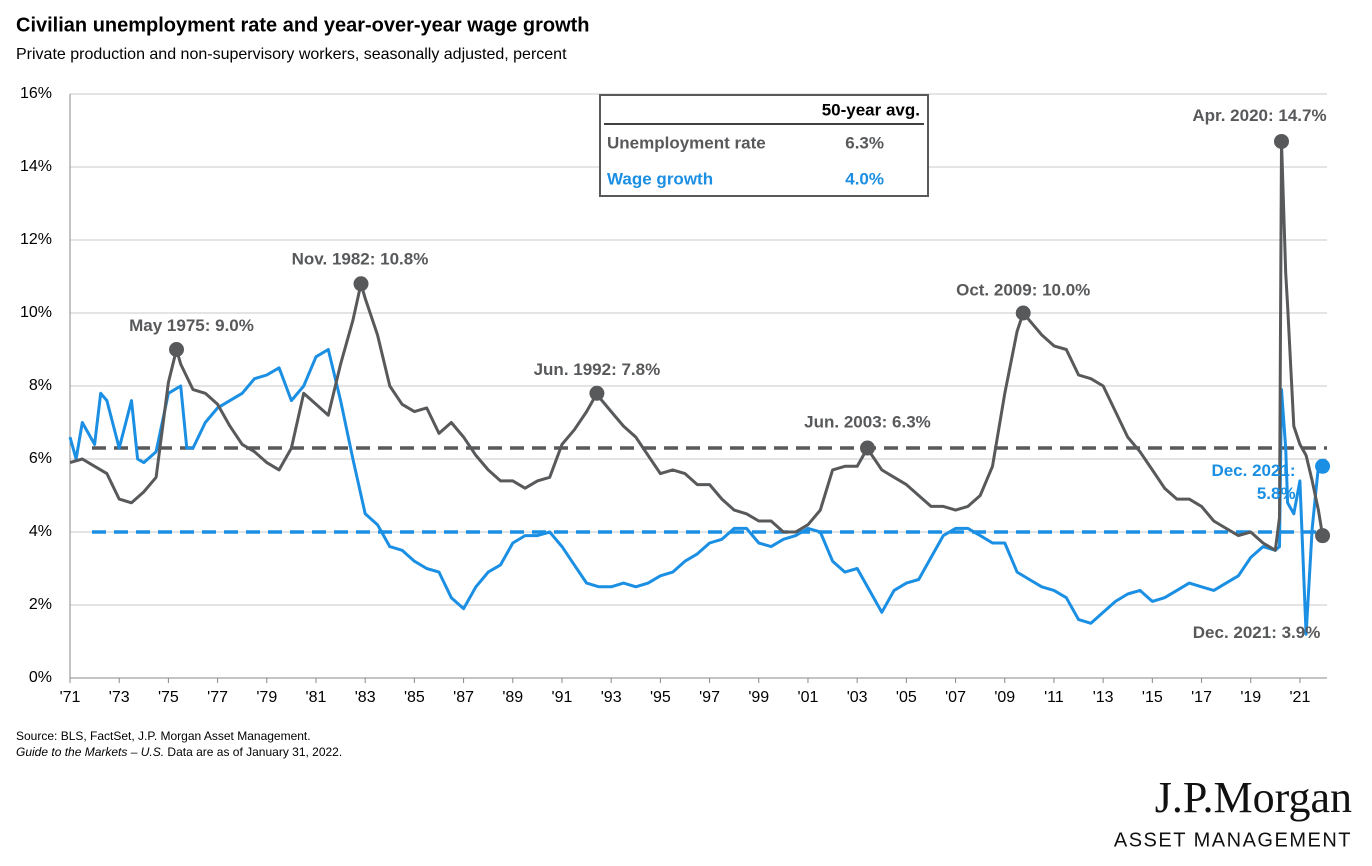  I want to click on avg-name: Unemployment rate, so click(686, 142).